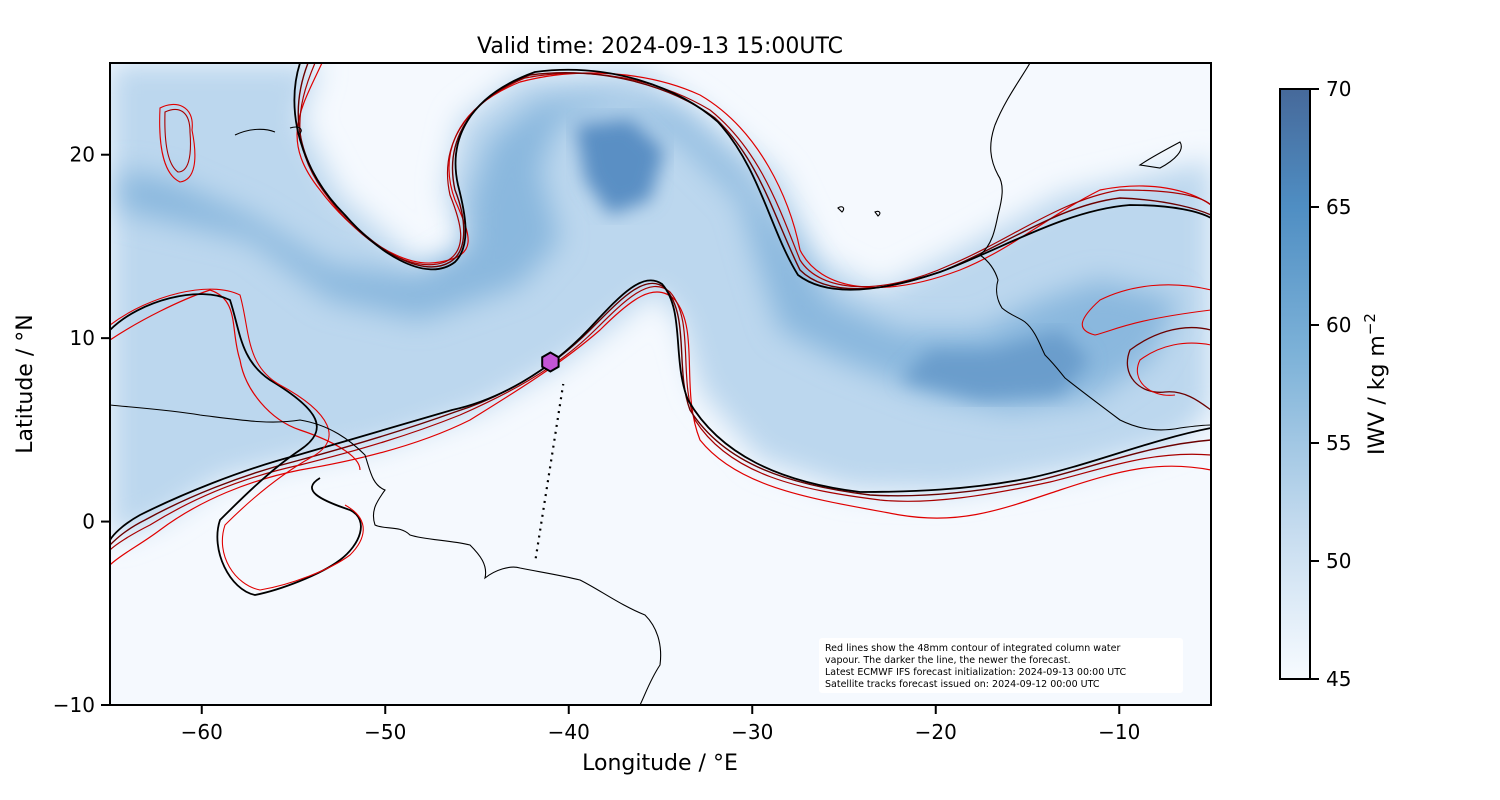 The width and height of the screenshot is (1500, 800). What do you see at coordinates (550, 362) in the screenshot?
I see `hexagon-marker-icon` at bounding box center [550, 362].